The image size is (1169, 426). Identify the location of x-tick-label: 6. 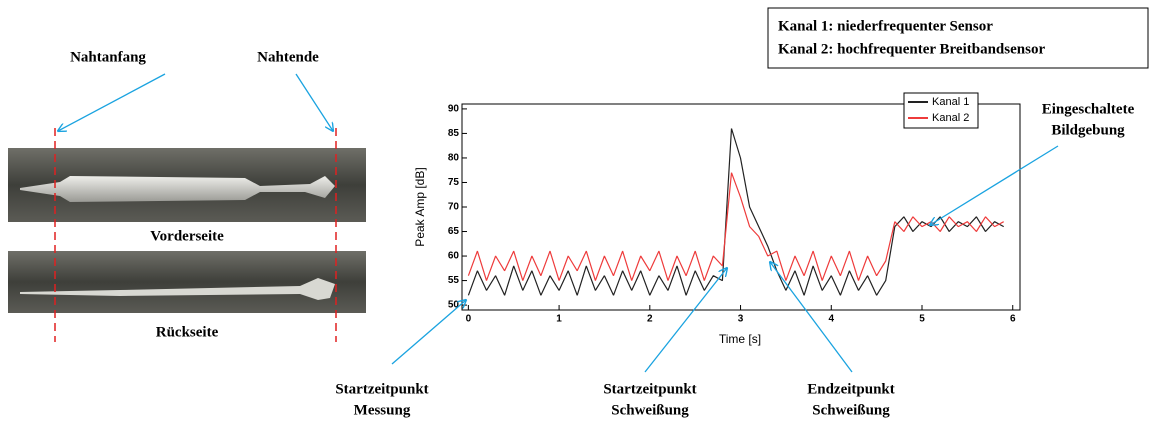
(1013, 319).